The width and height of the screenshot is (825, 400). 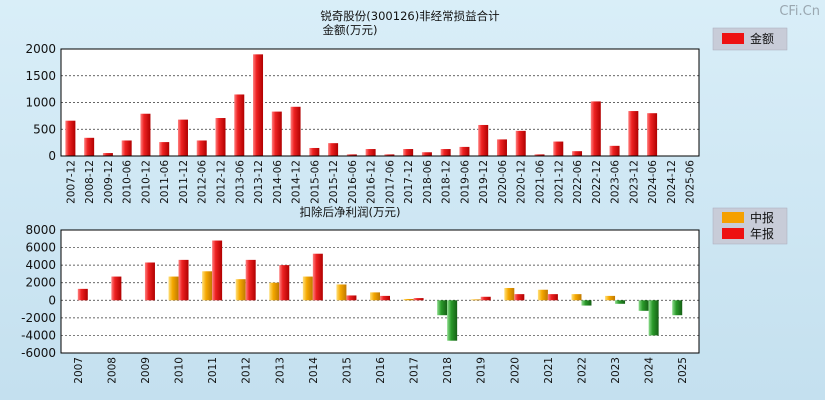 I want to click on chart1-x-tick-label: 2019-12, so click(x=484, y=182).